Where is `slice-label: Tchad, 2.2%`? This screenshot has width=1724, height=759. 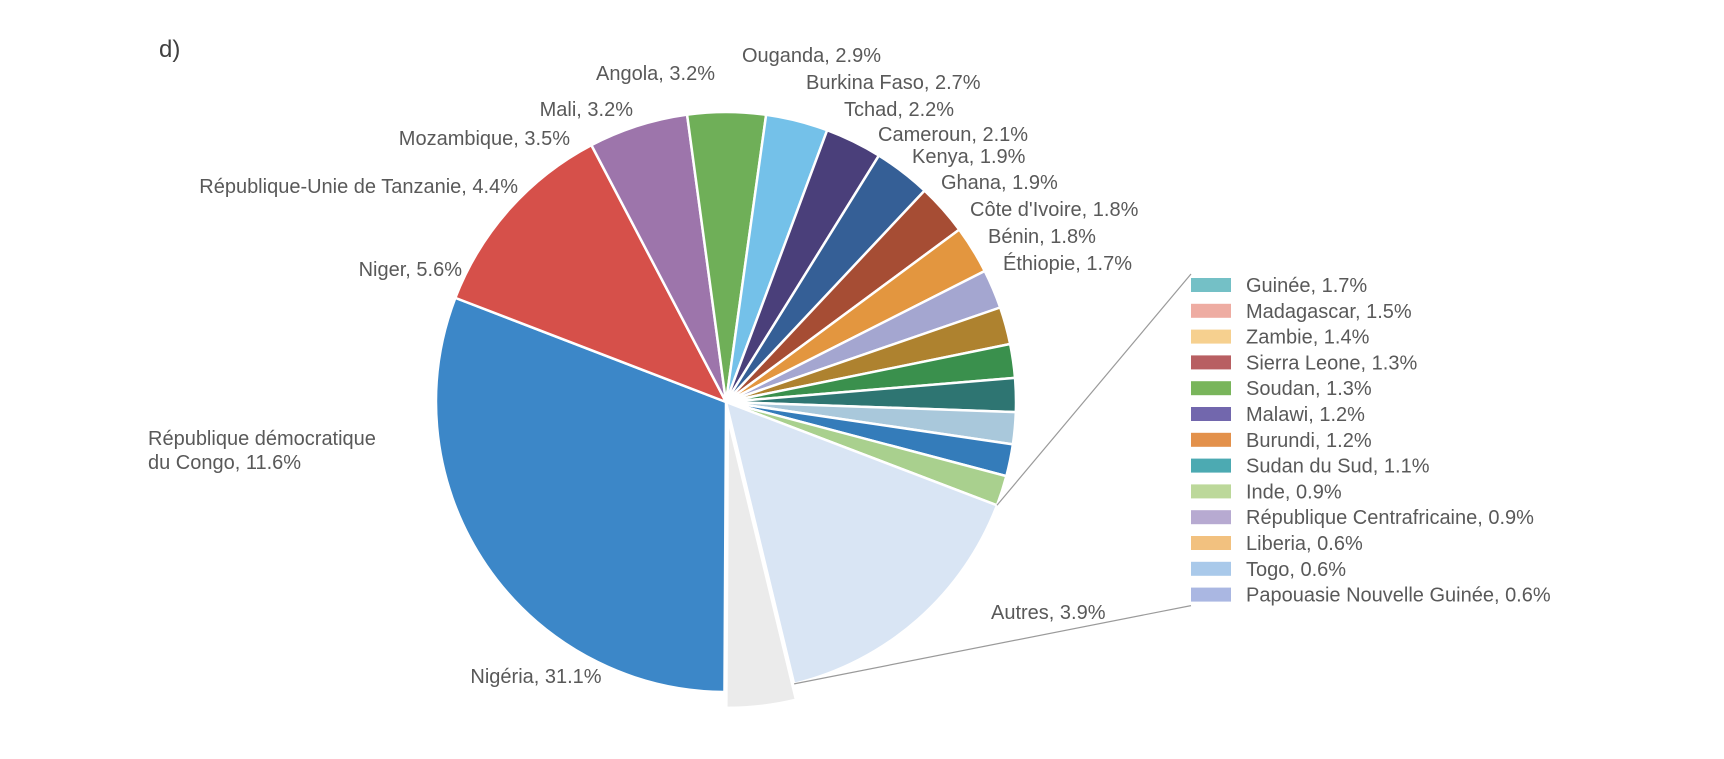 slice-label: Tchad, 2.2% is located at coordinates (899, 110).